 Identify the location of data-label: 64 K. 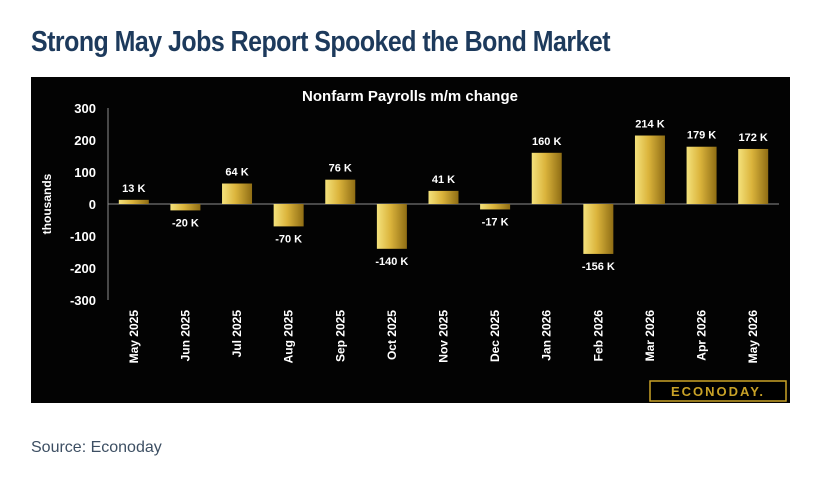
(236, 173).